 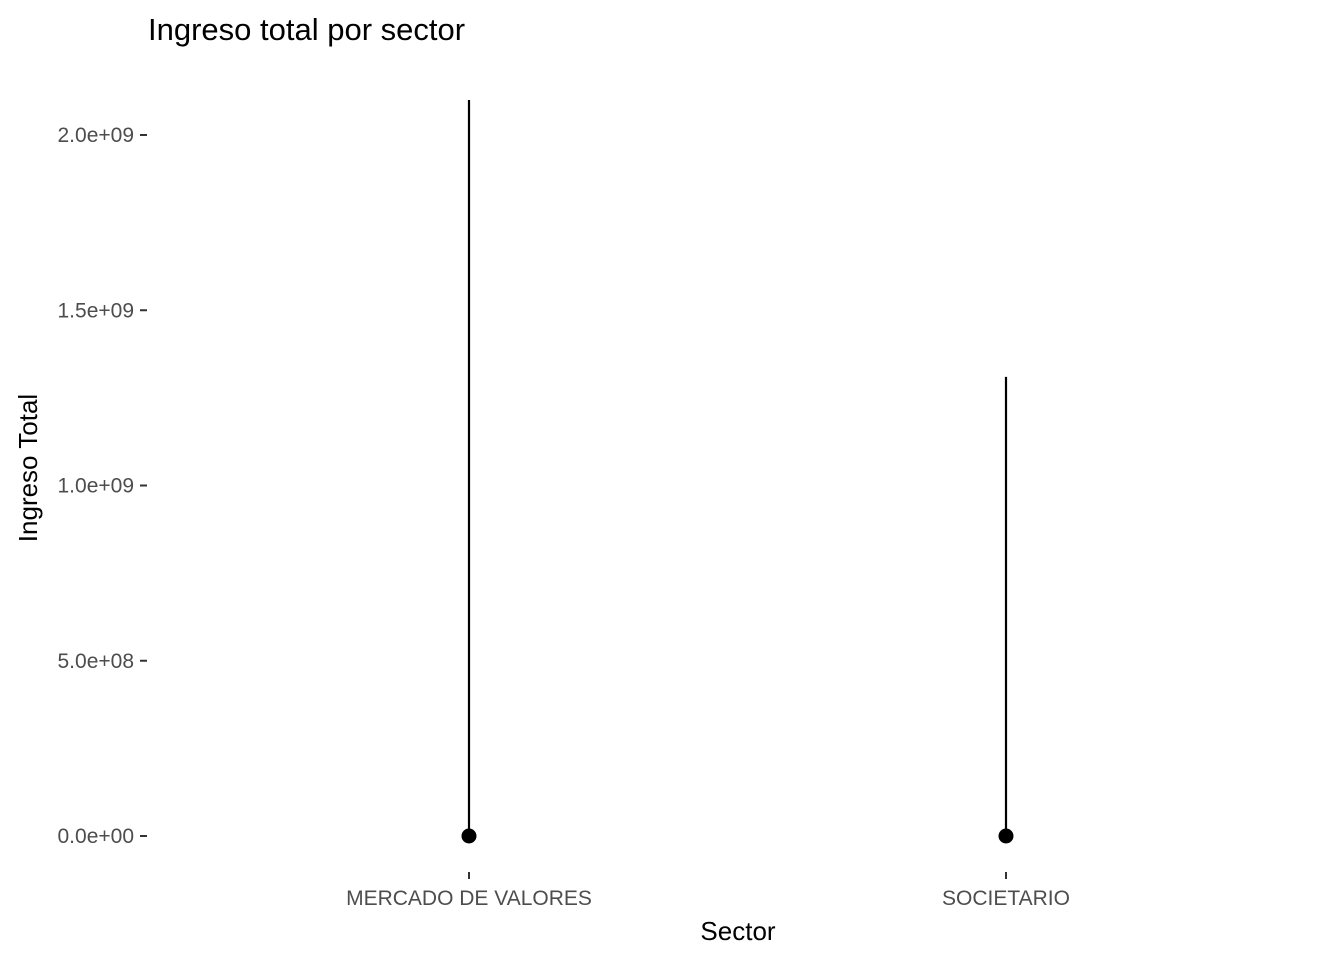 I want to click on x-axis-title: Sector, so click(x=737, y=931).